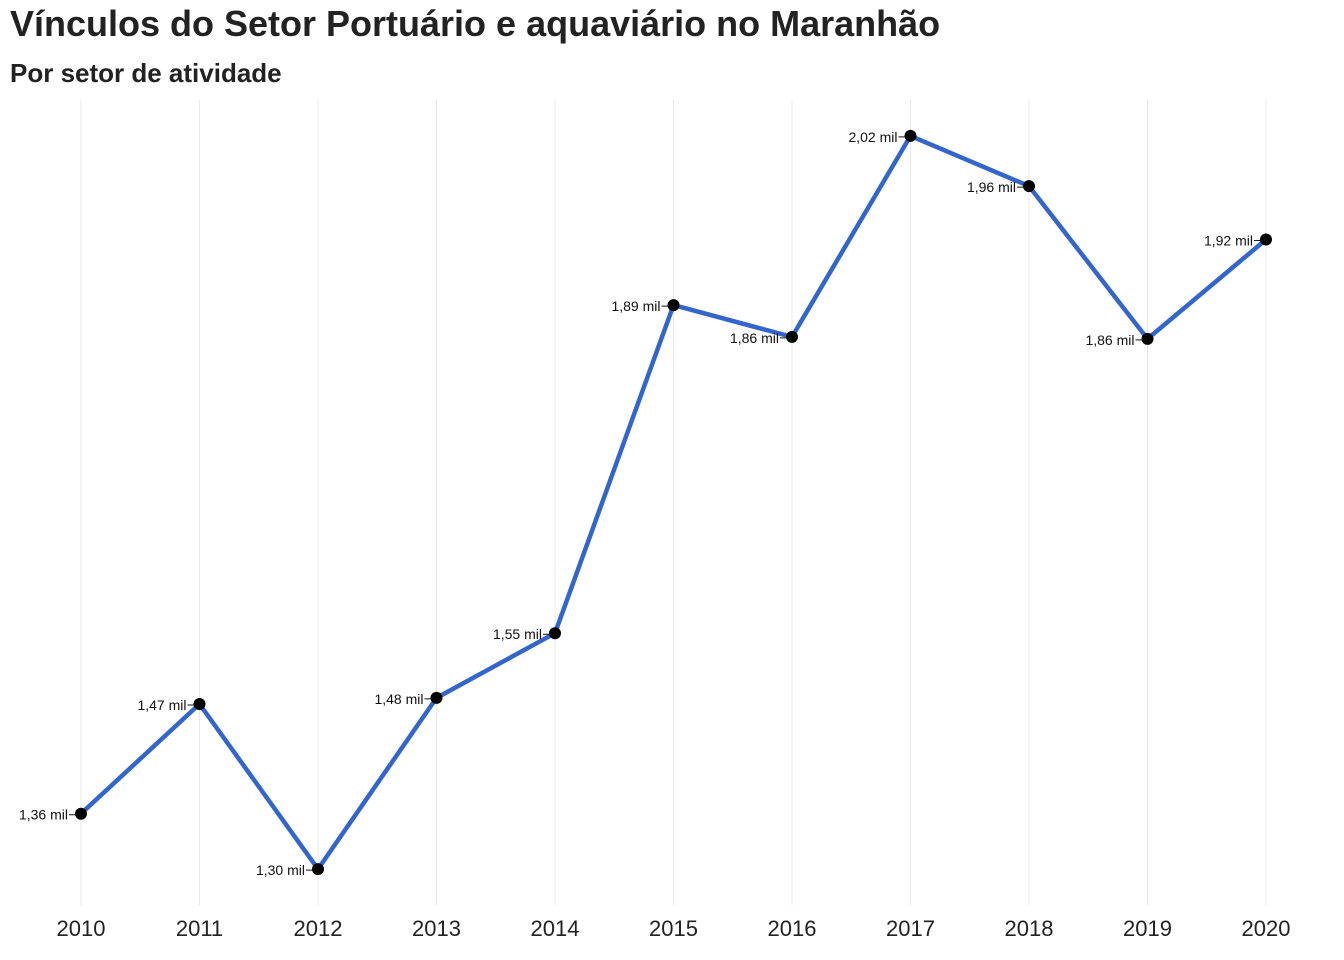 The image size is (1344, 960). I want to click on x-tick-label: 2016, so click(792, 928).